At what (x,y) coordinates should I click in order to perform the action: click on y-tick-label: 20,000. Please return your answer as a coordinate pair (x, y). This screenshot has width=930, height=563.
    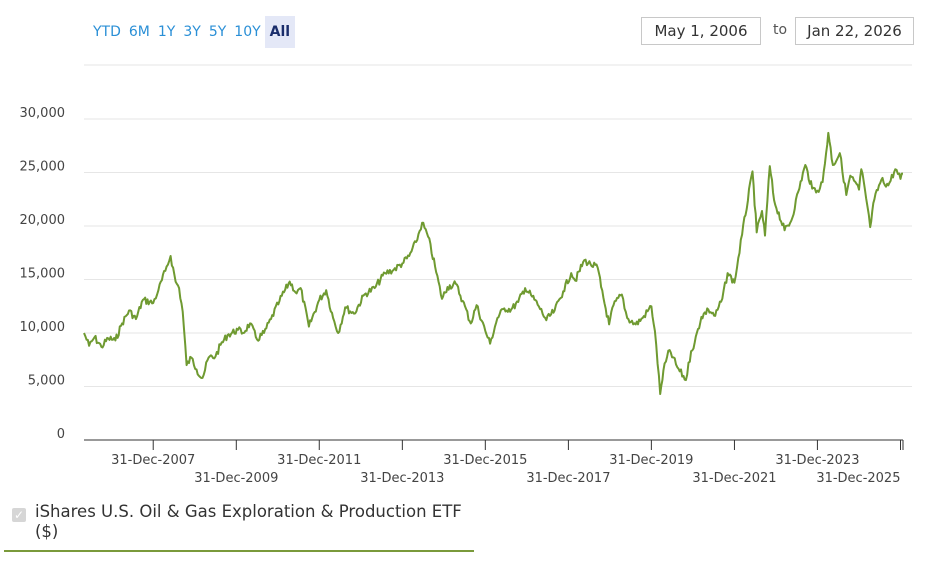
    Looking at the image, I should click on (43, 220).